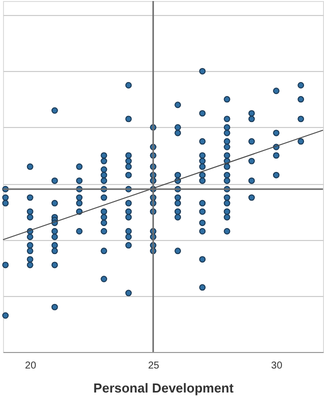 The width and height of the screenshot is (324, 400). Describe the element at coordinates (31, 366) in the screenshot. I see `x-tick-label: 20` at that location.